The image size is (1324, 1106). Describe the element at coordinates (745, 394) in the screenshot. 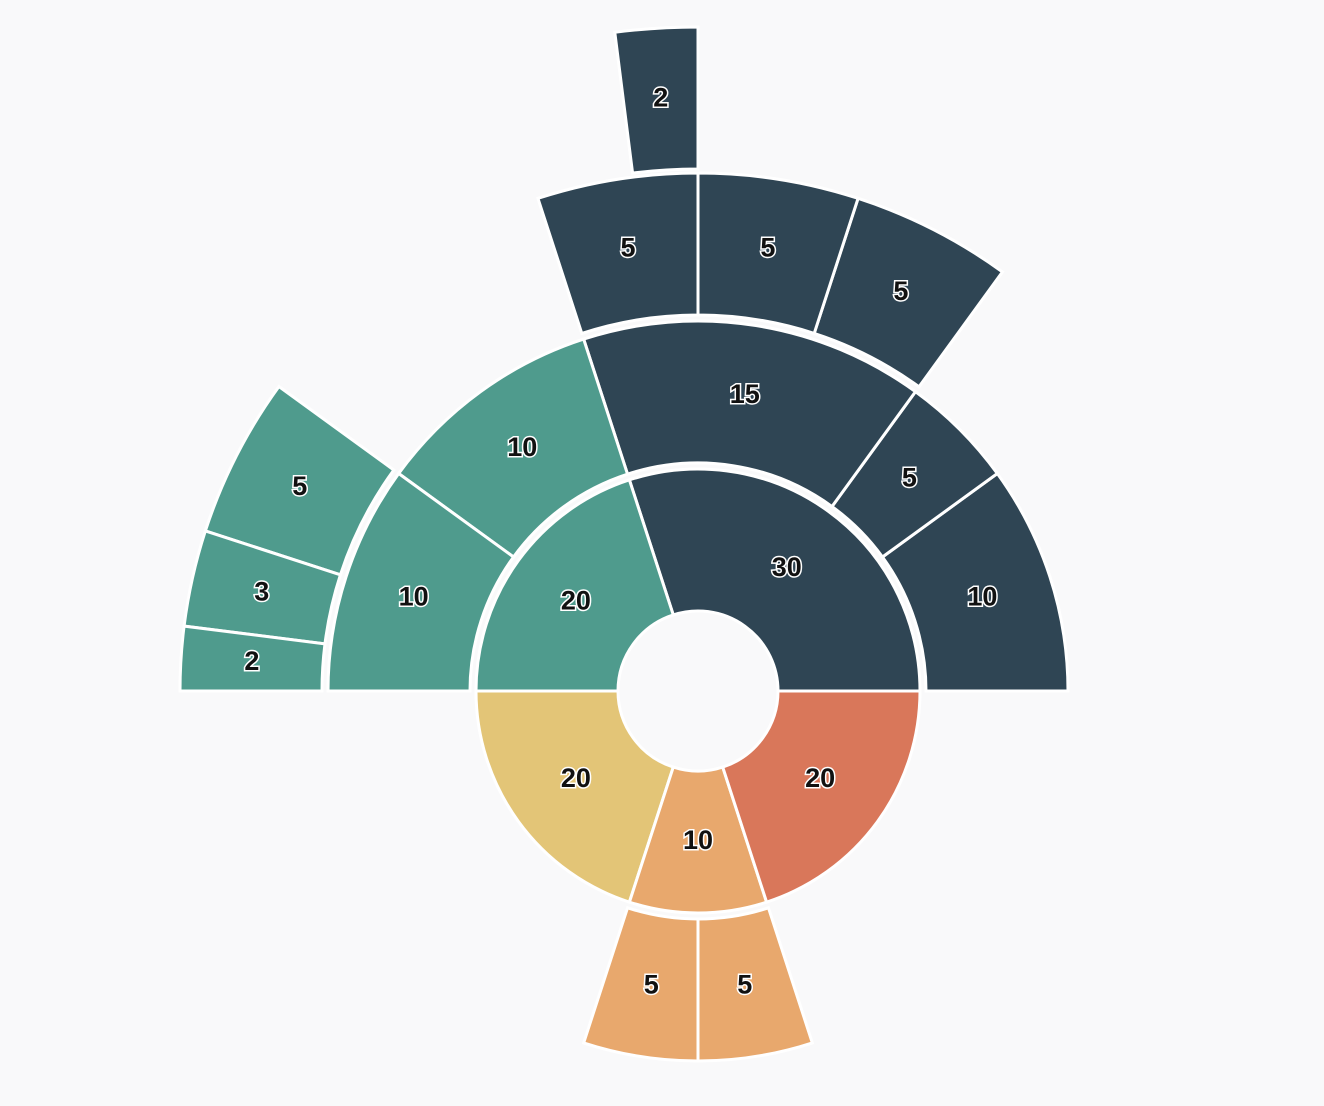

I see `segment-label: 15` at that location.